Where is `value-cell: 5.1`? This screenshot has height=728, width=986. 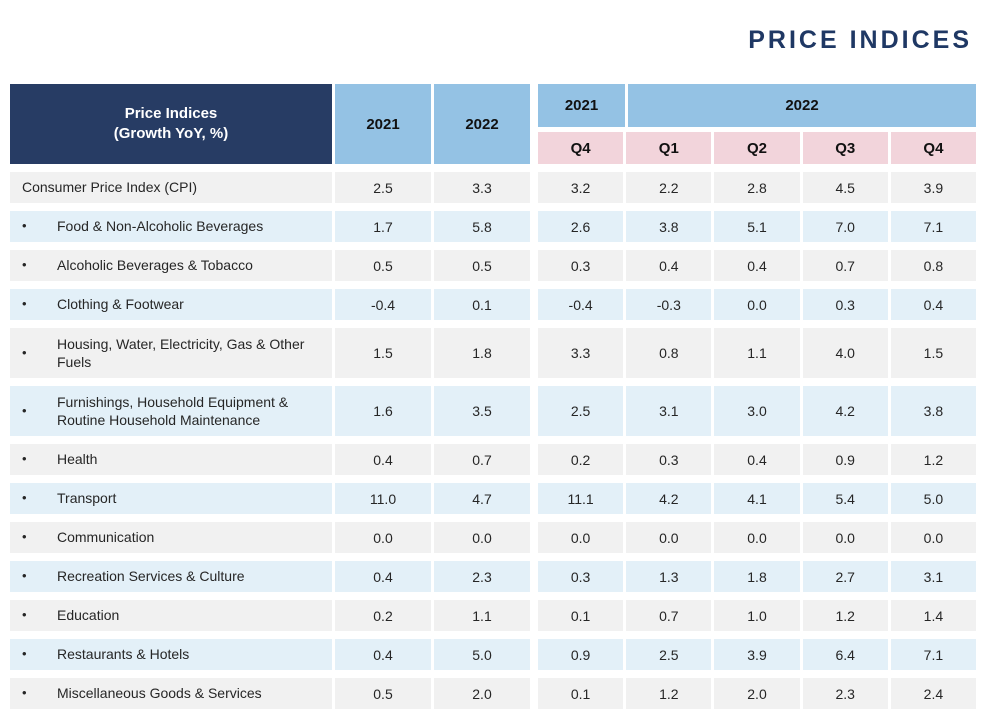
value-cell: 5.1 is located at coordinates (757, 226).